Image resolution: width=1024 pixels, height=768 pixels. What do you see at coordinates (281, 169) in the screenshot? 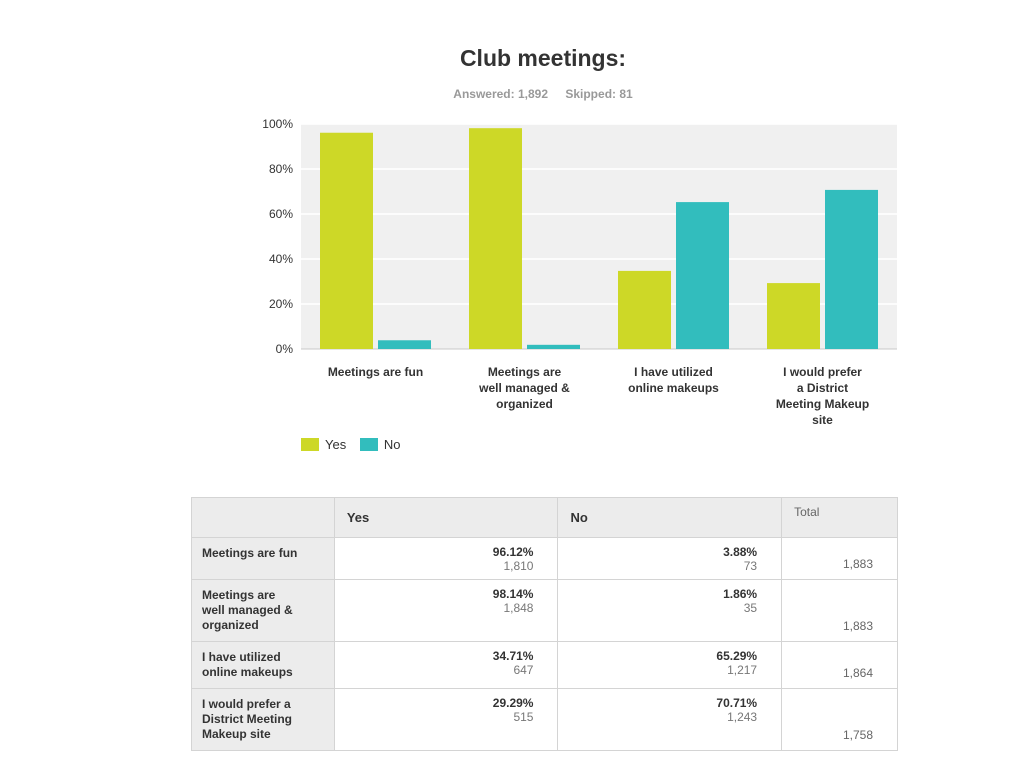
I see `y-tick-label: 80%` at bounding box center [281, 169].